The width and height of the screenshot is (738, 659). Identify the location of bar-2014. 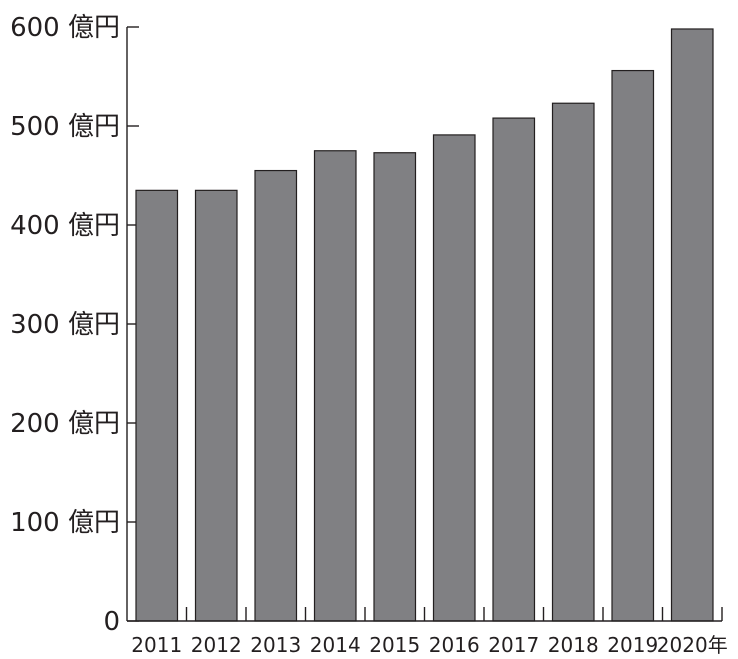
(335, 386).